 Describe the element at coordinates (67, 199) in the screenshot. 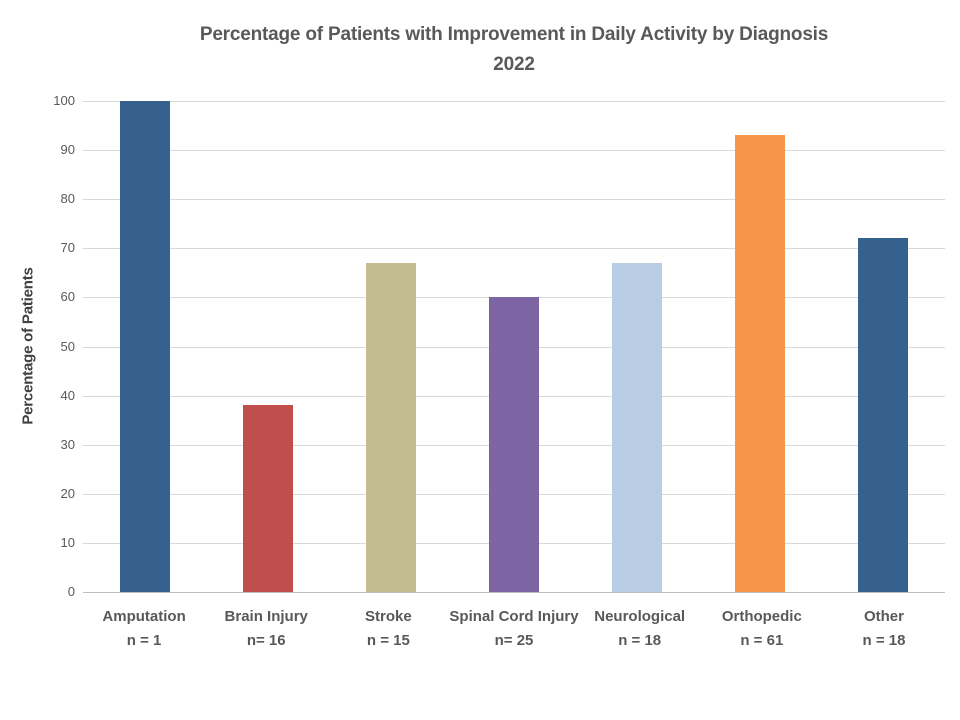

I see `y-tick-label-80: 80` at that location.